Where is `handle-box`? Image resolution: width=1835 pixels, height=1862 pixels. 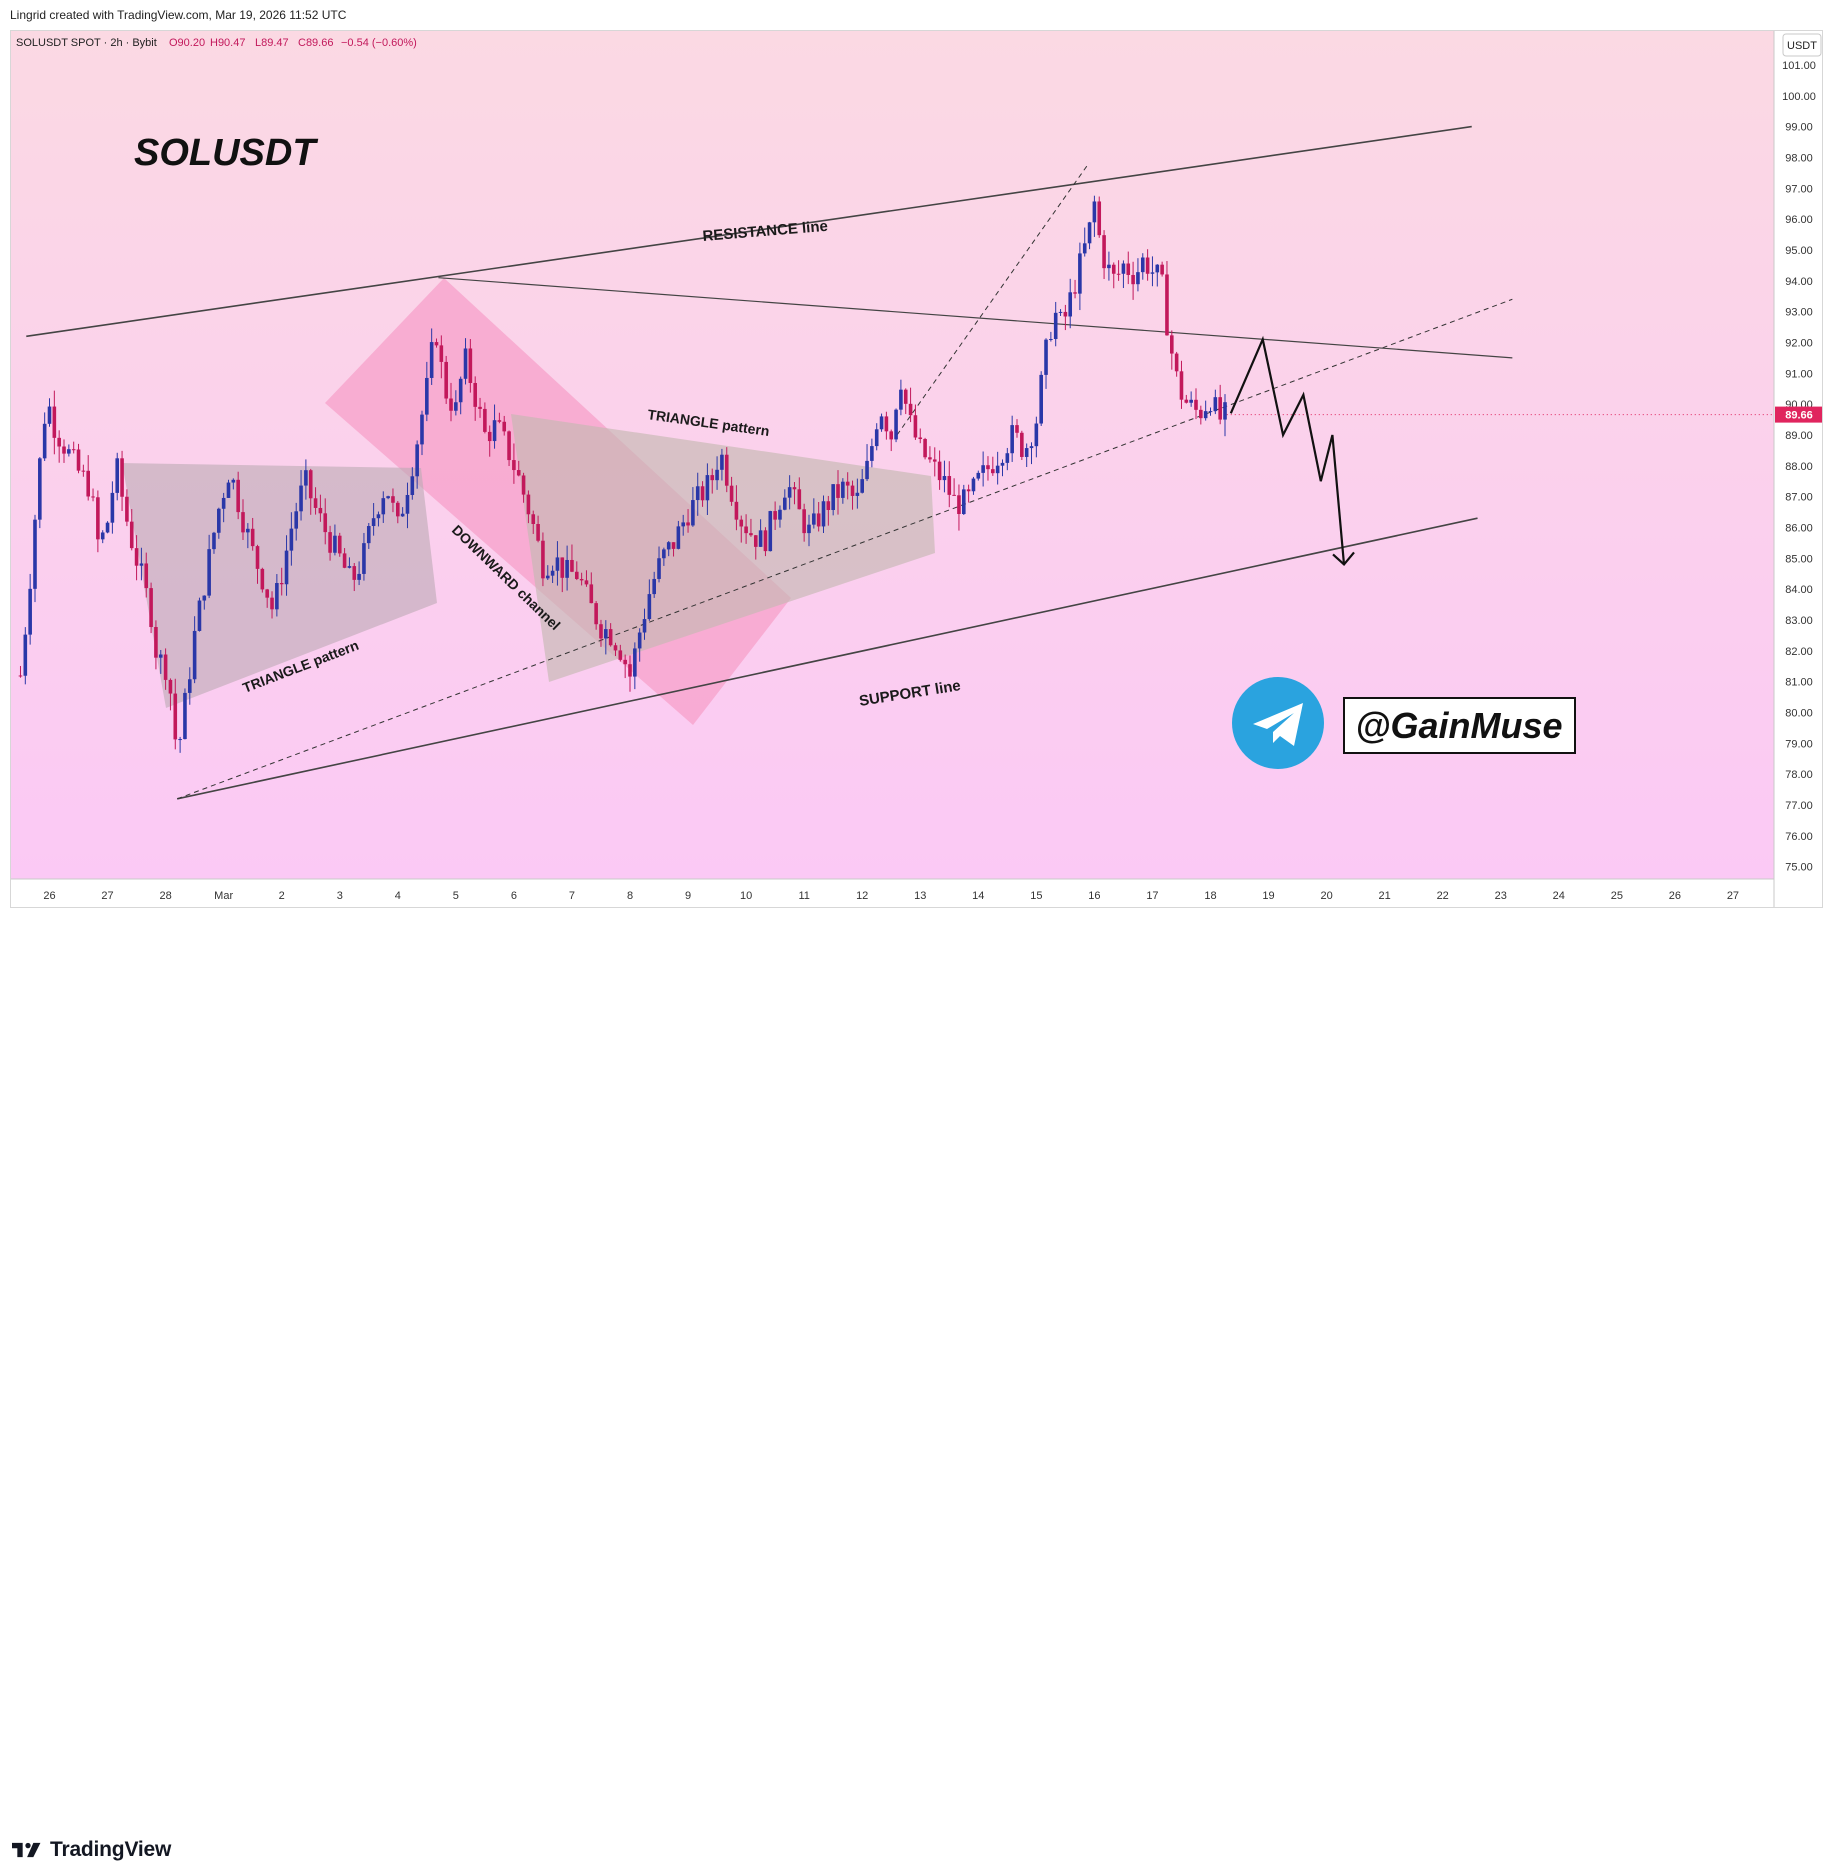 handle-box is located at coordinates (1459, 725).